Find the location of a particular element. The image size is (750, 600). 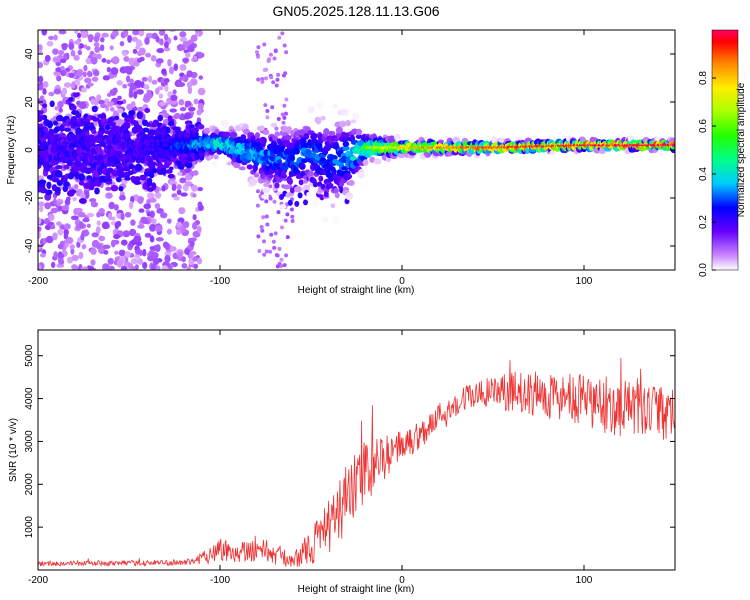

x-tick-label: 100 is located at coordinates (584, 281).